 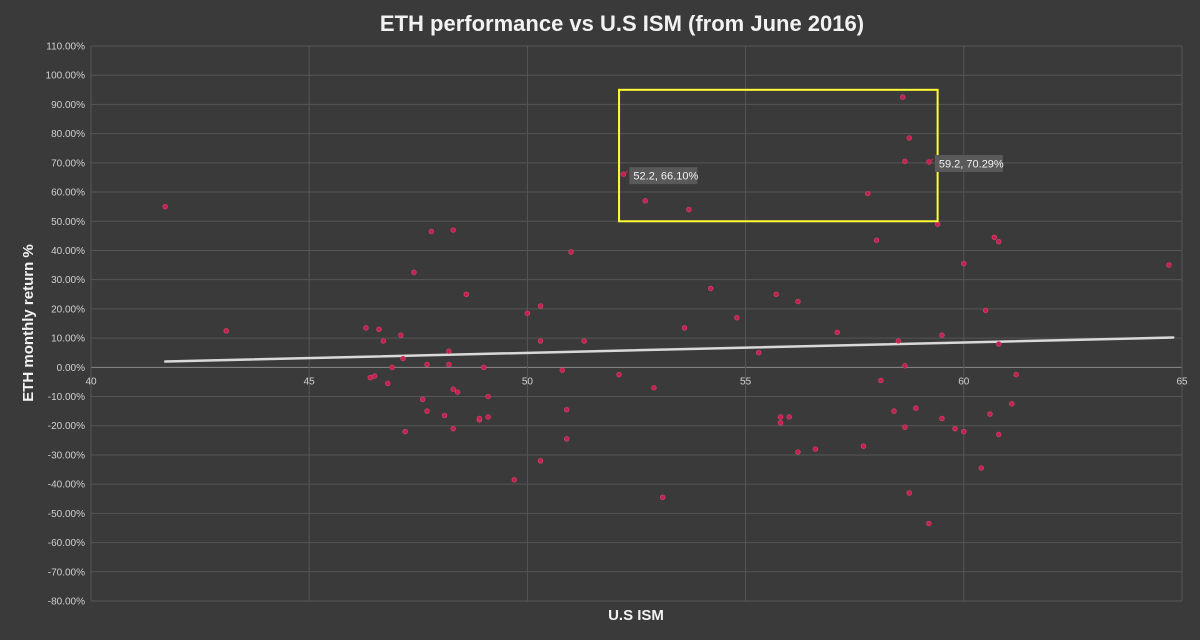 I want to click on y-tick-label: 20.00%, so click(x=68, y=309).